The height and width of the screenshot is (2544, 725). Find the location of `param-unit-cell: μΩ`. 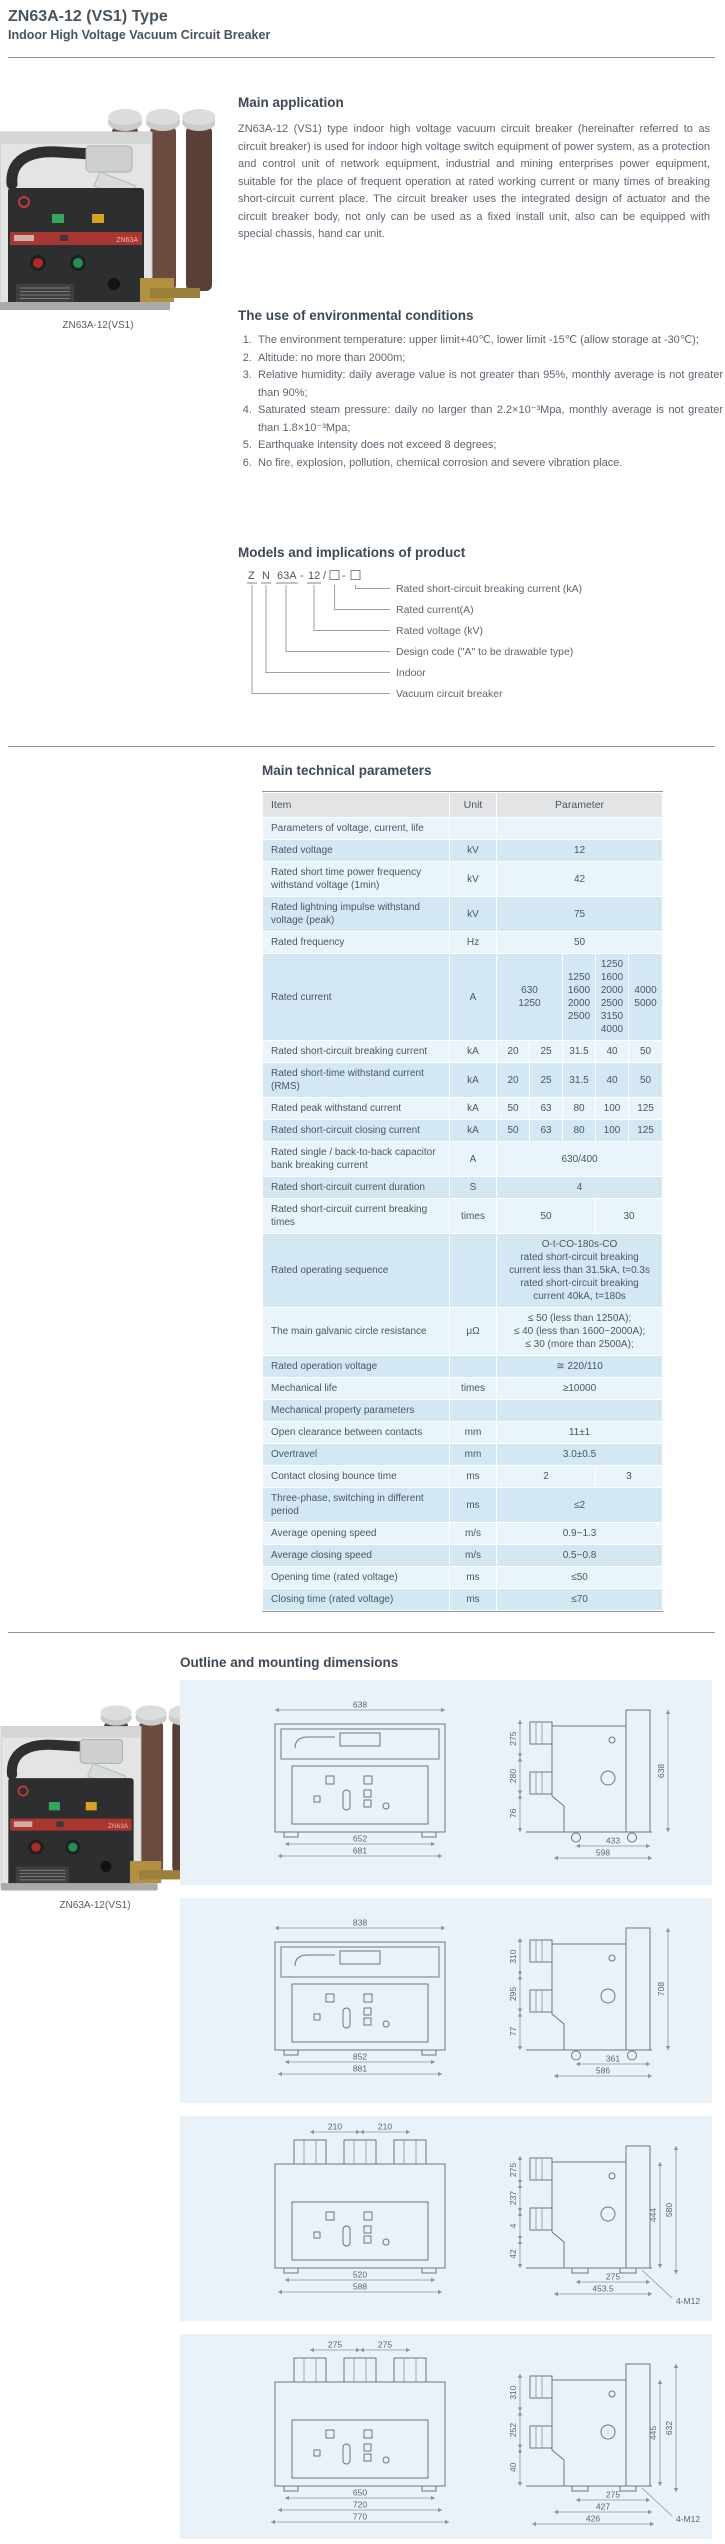

param-unit-cell: μΩ is located at coordinates (473, 1331).